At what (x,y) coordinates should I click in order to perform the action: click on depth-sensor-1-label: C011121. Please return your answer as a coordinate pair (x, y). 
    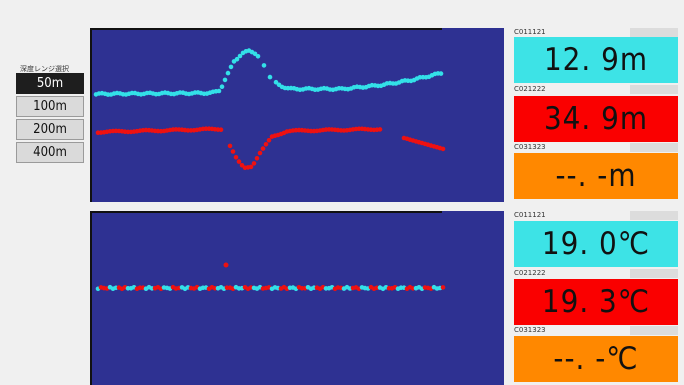
    Looking at the image, I should click on (596, 32).